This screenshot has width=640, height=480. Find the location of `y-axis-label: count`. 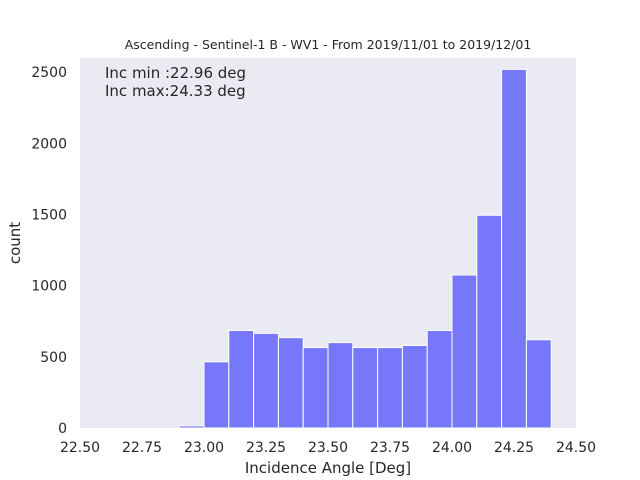

y-axis-label: count is located at coordinates (15, 243).